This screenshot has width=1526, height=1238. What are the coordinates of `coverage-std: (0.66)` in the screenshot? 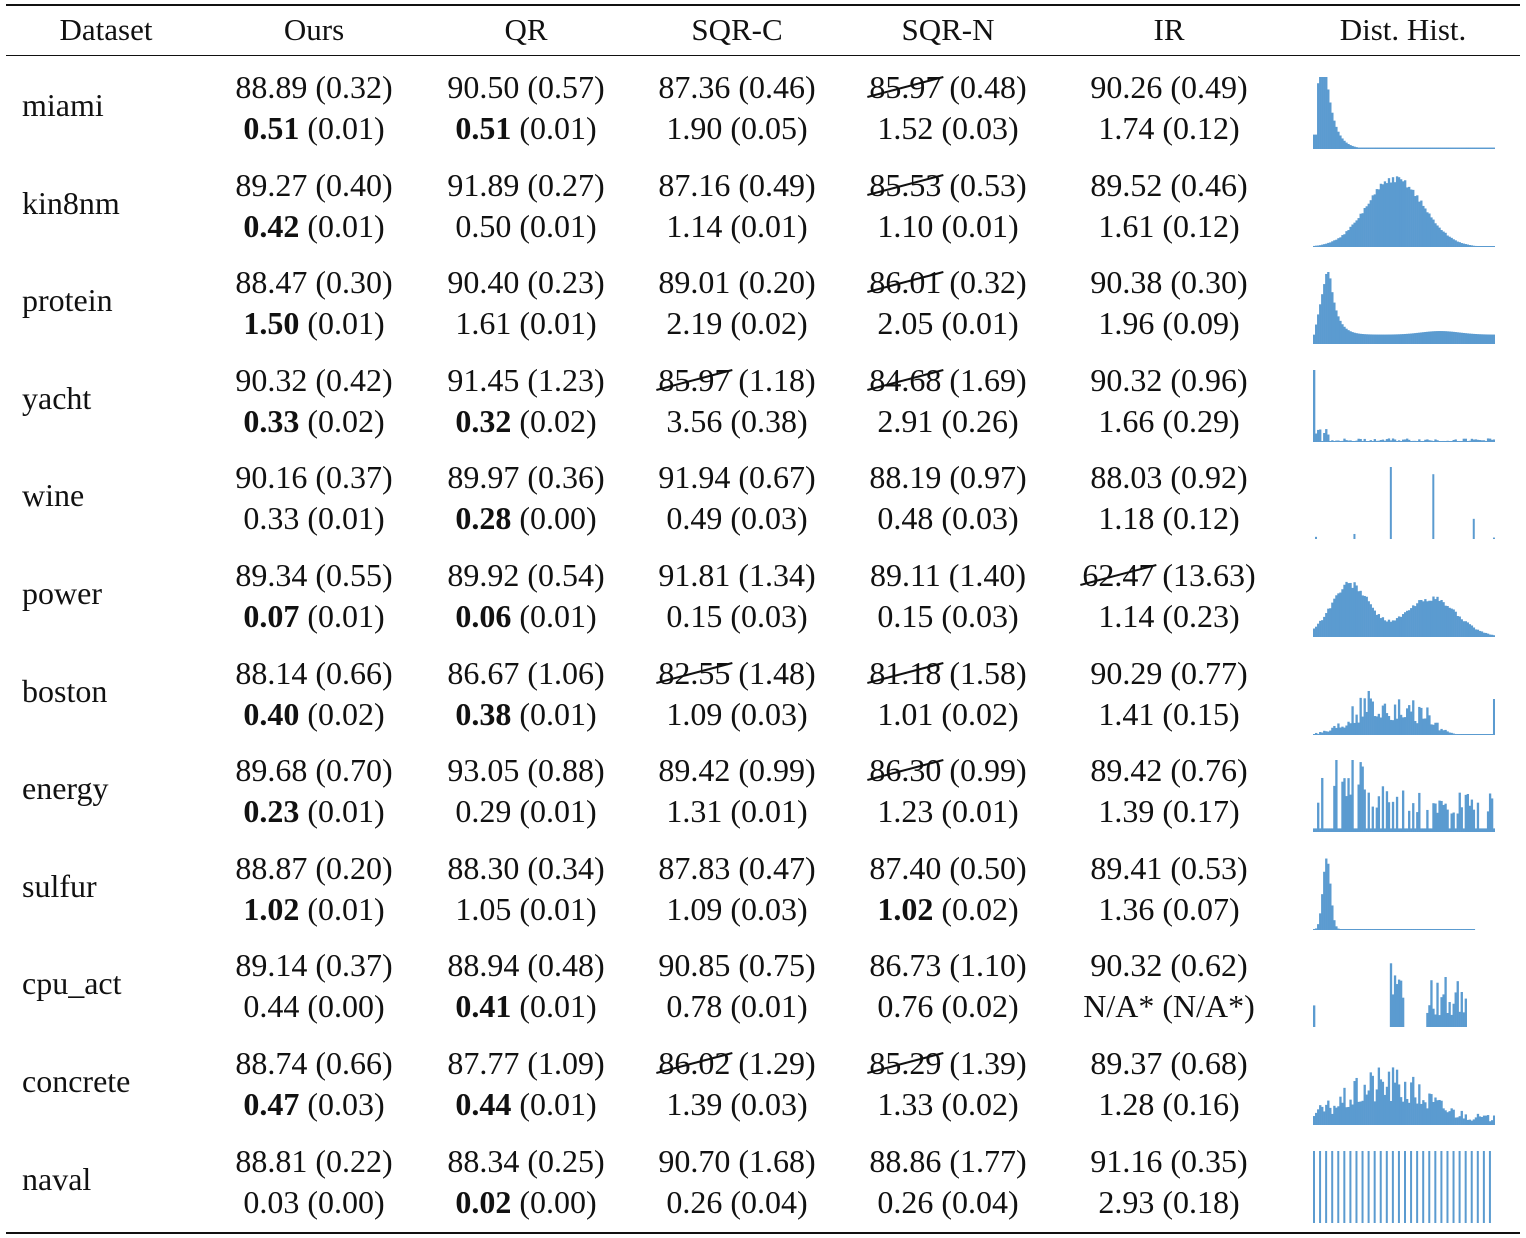 It's located at (350, 672).